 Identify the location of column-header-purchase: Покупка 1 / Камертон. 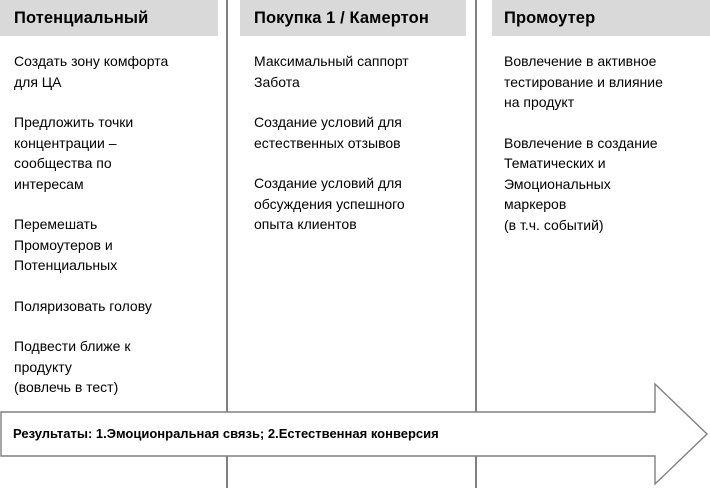
(353, 18).